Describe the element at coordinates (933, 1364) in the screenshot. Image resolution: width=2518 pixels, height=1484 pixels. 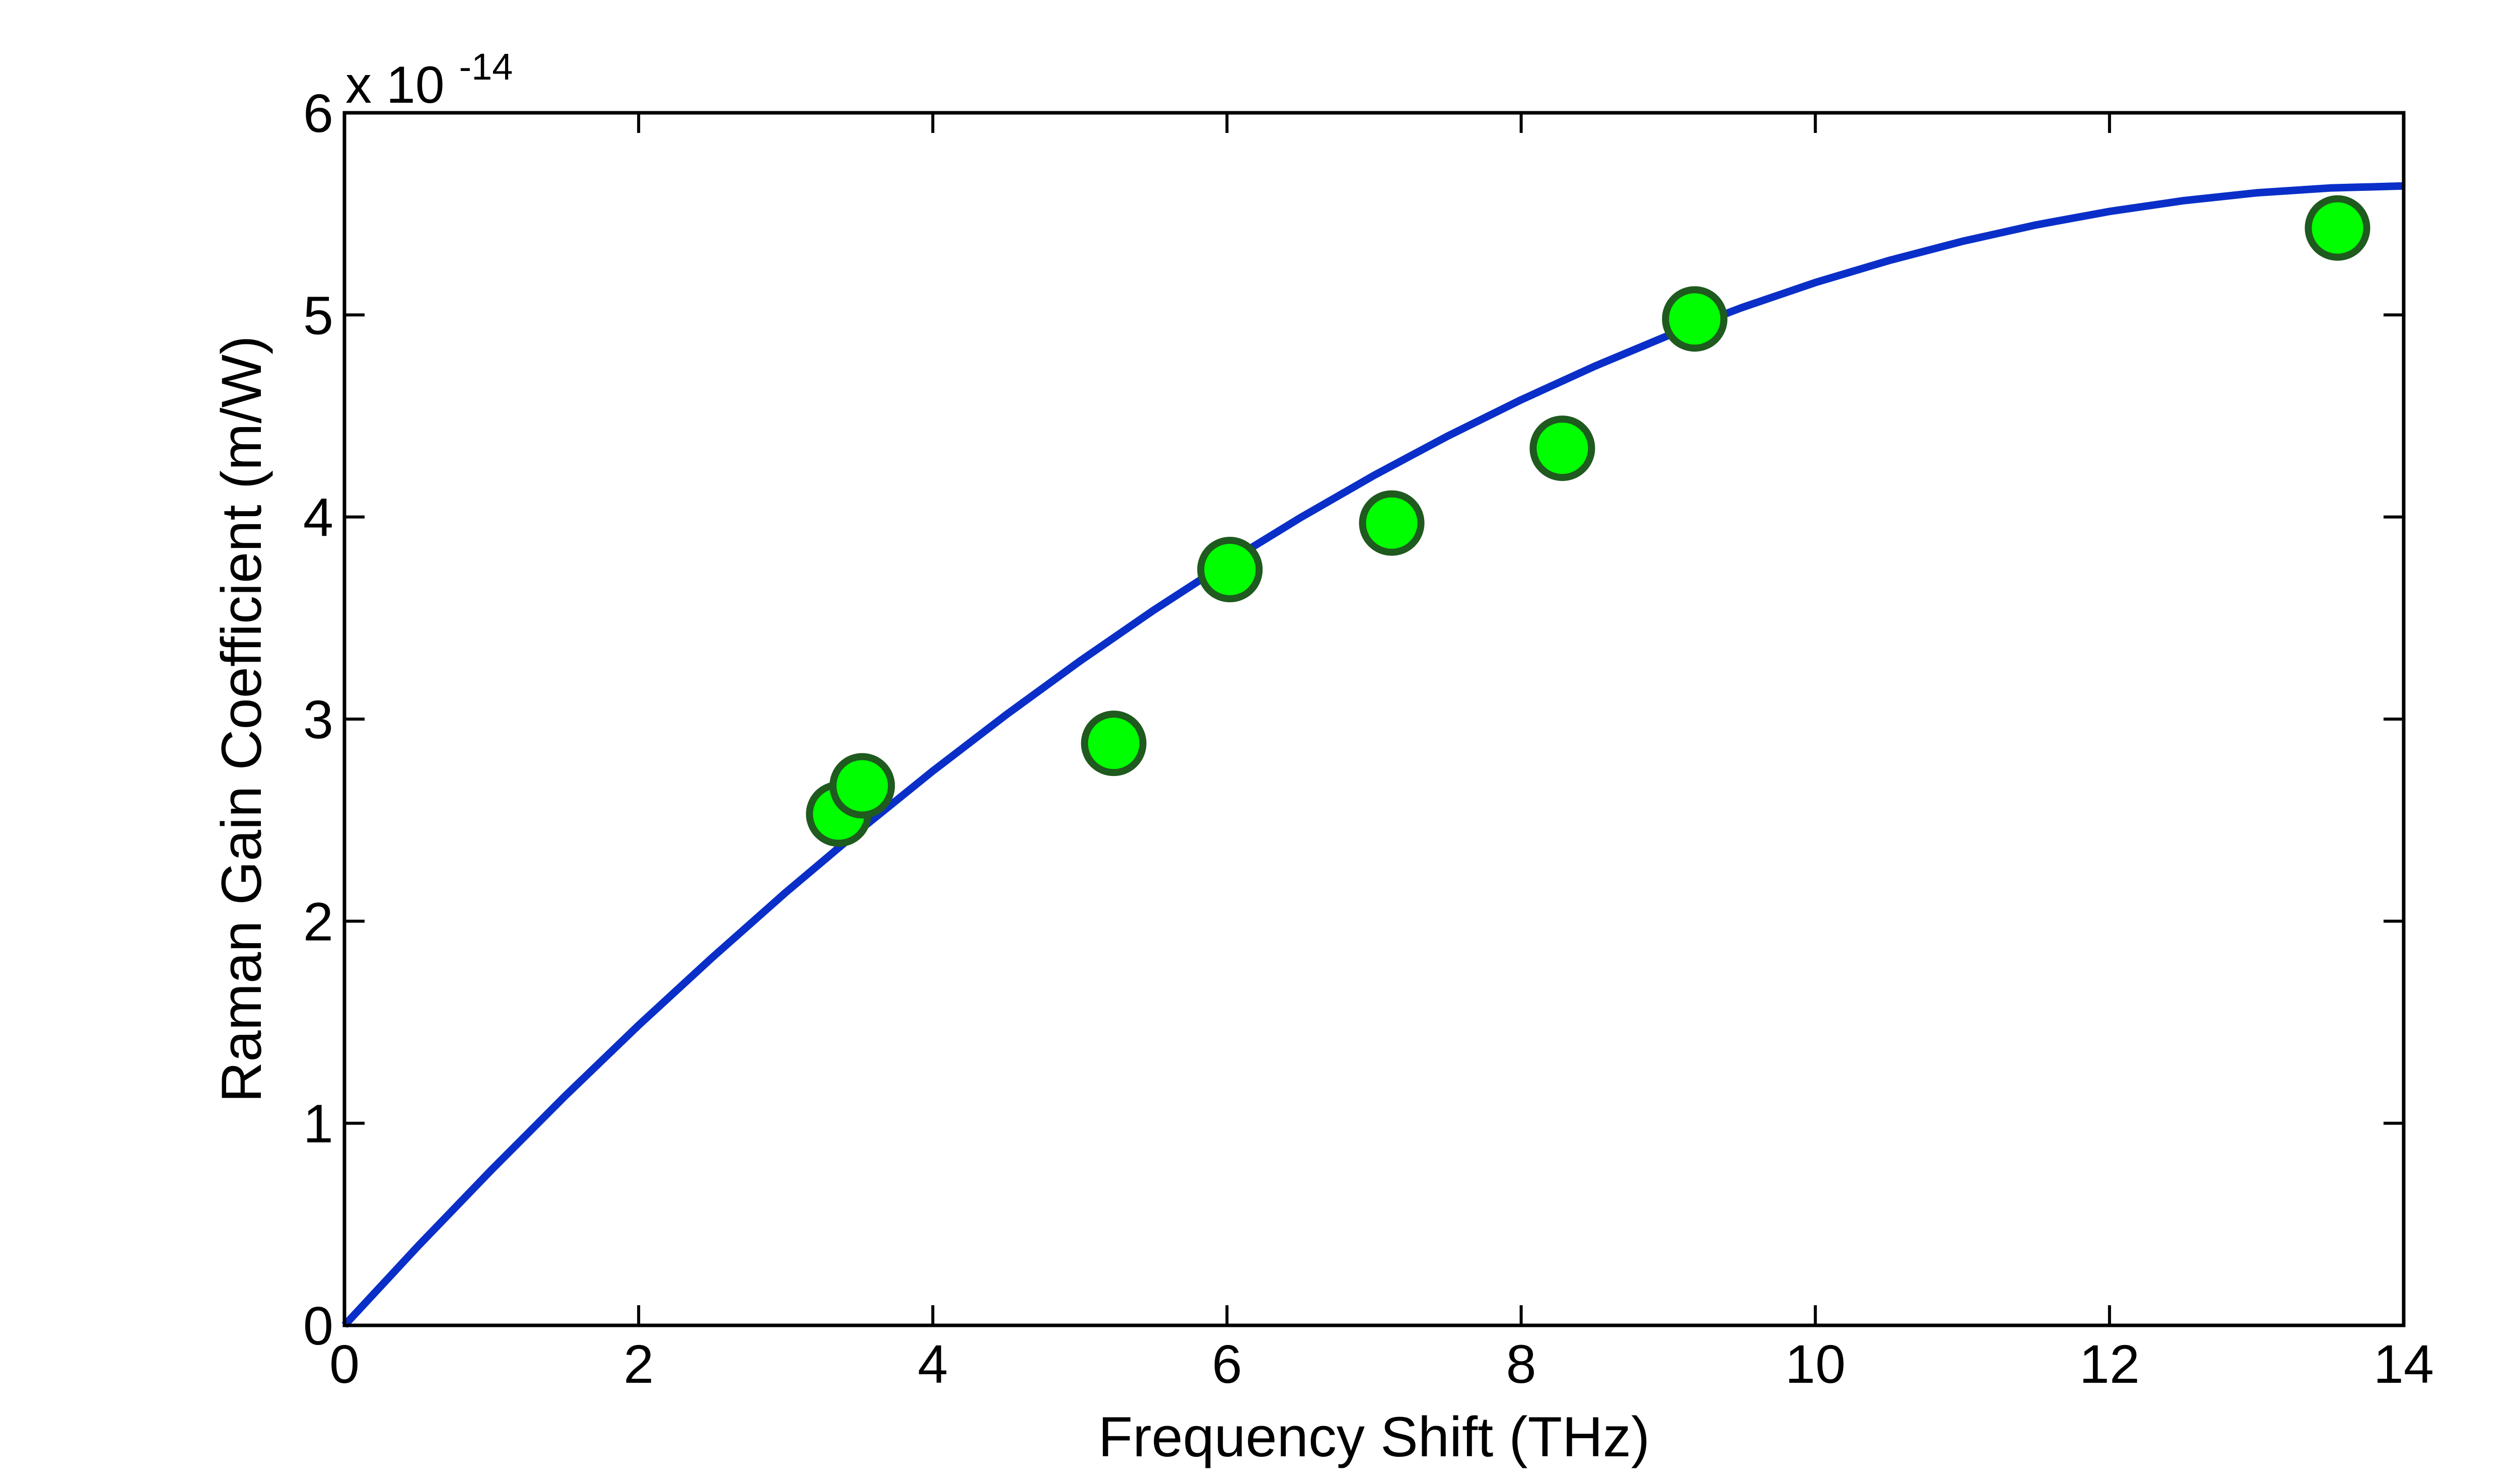
I see `x-tick-label: 4` at that location.